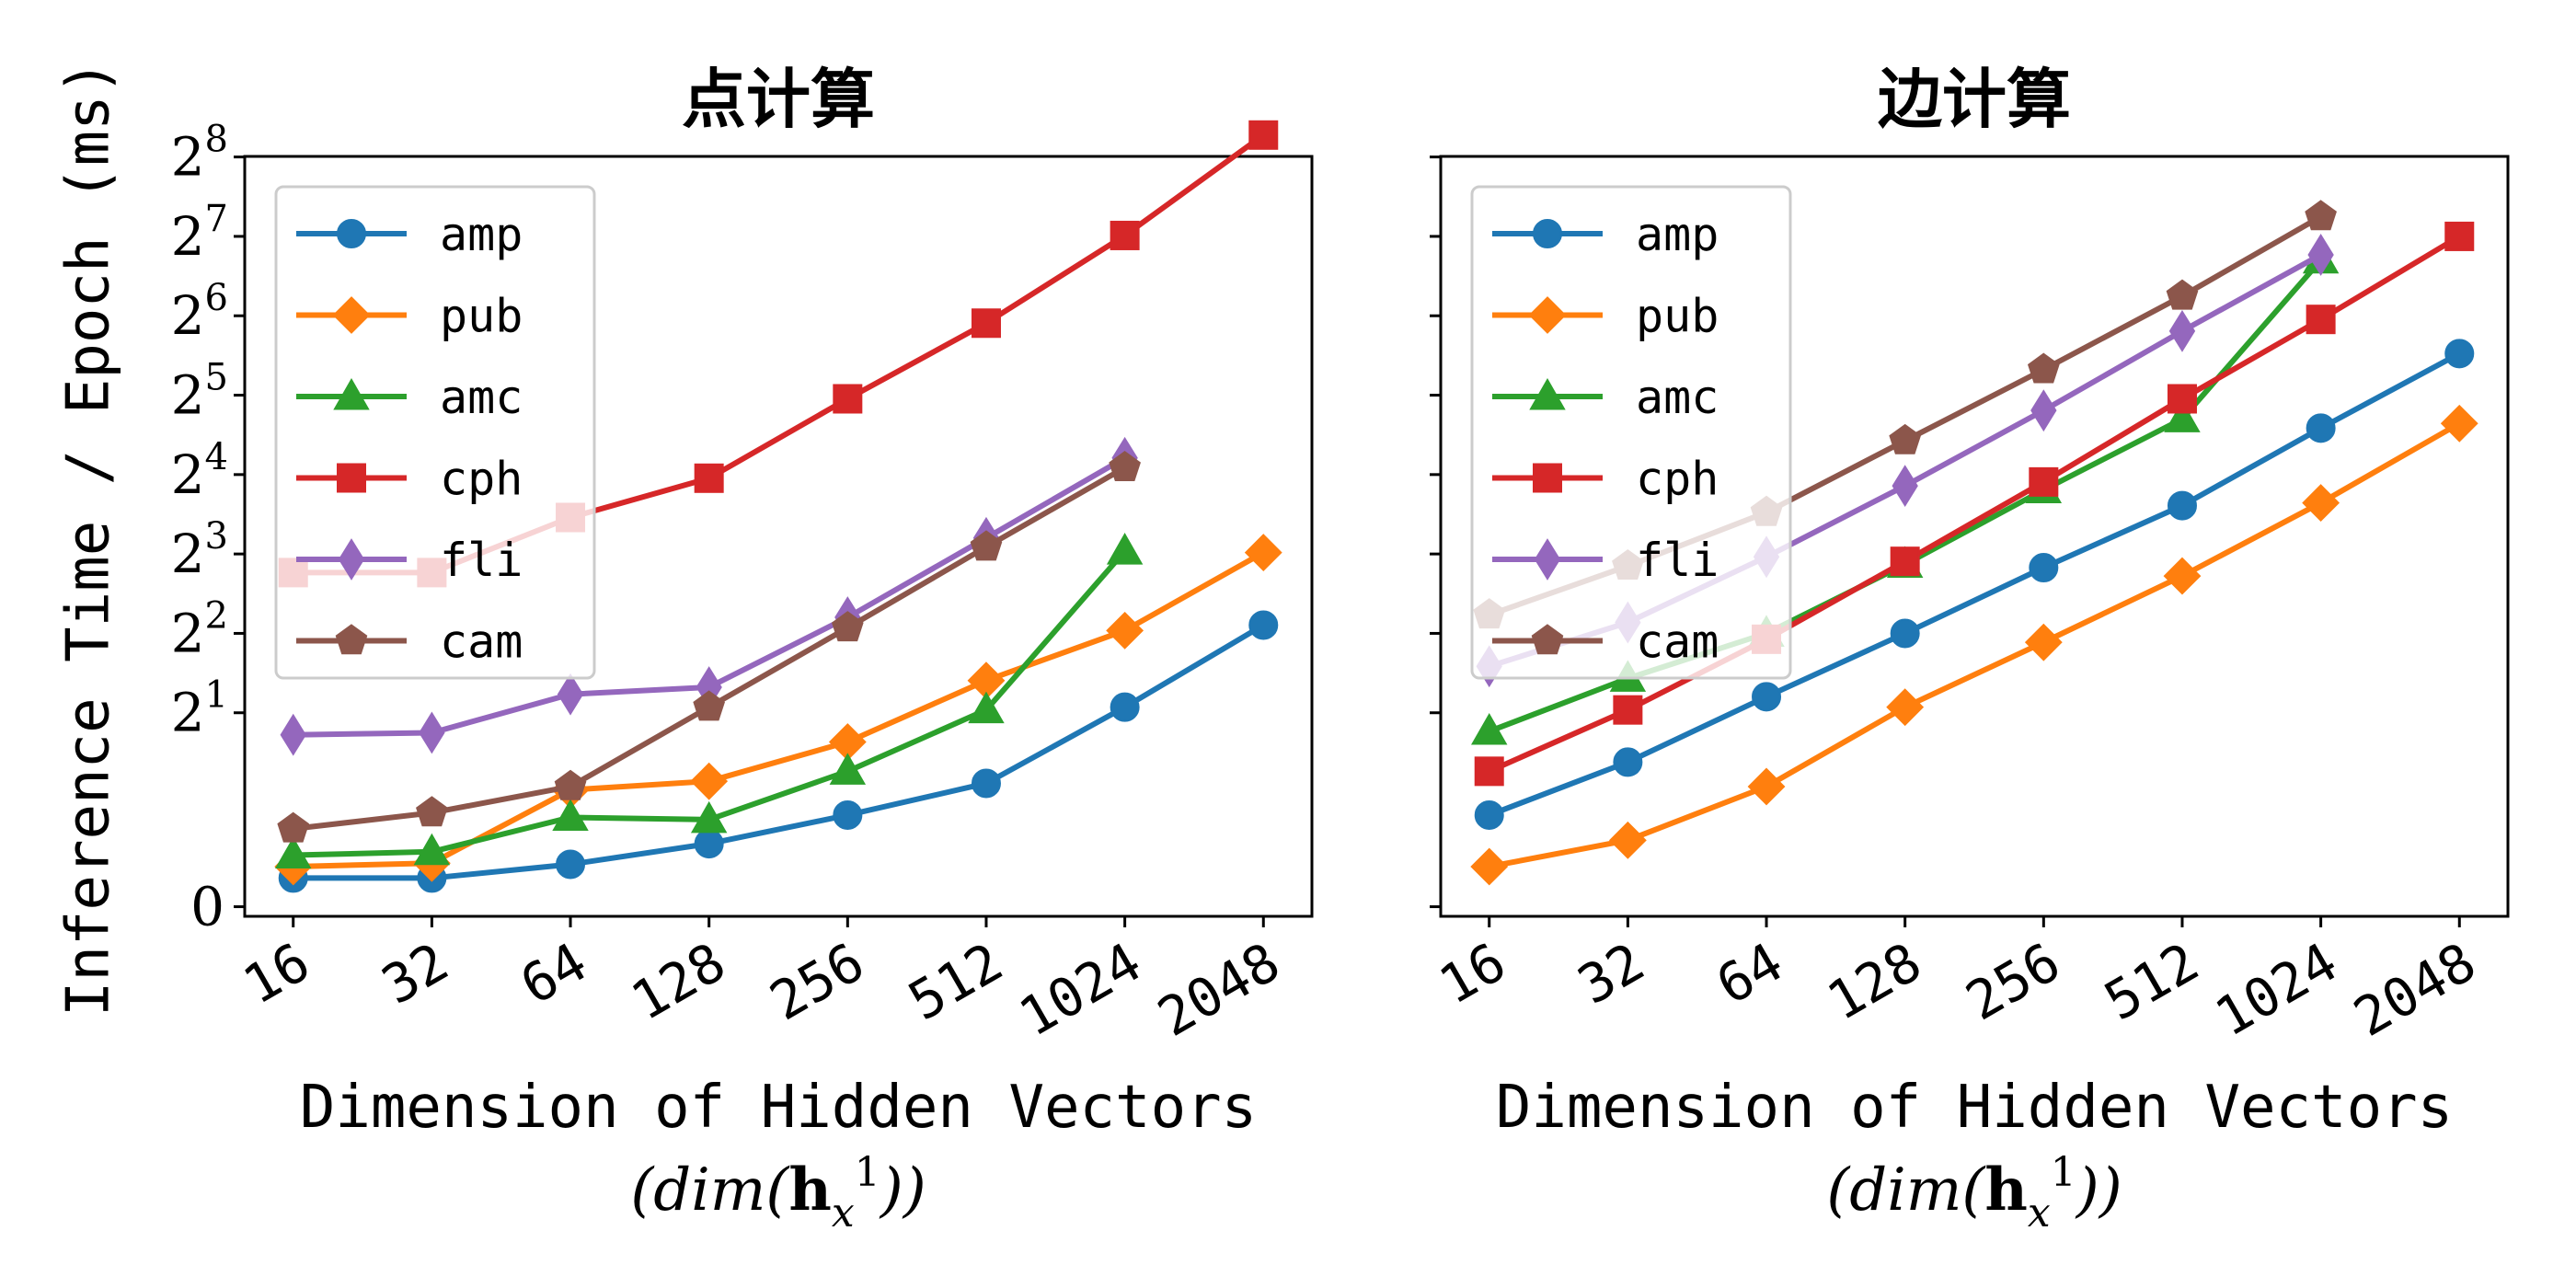  Describe the element at coordinates (199, 233) in the screenshot. I see `y-tick-label: 27` at that location.